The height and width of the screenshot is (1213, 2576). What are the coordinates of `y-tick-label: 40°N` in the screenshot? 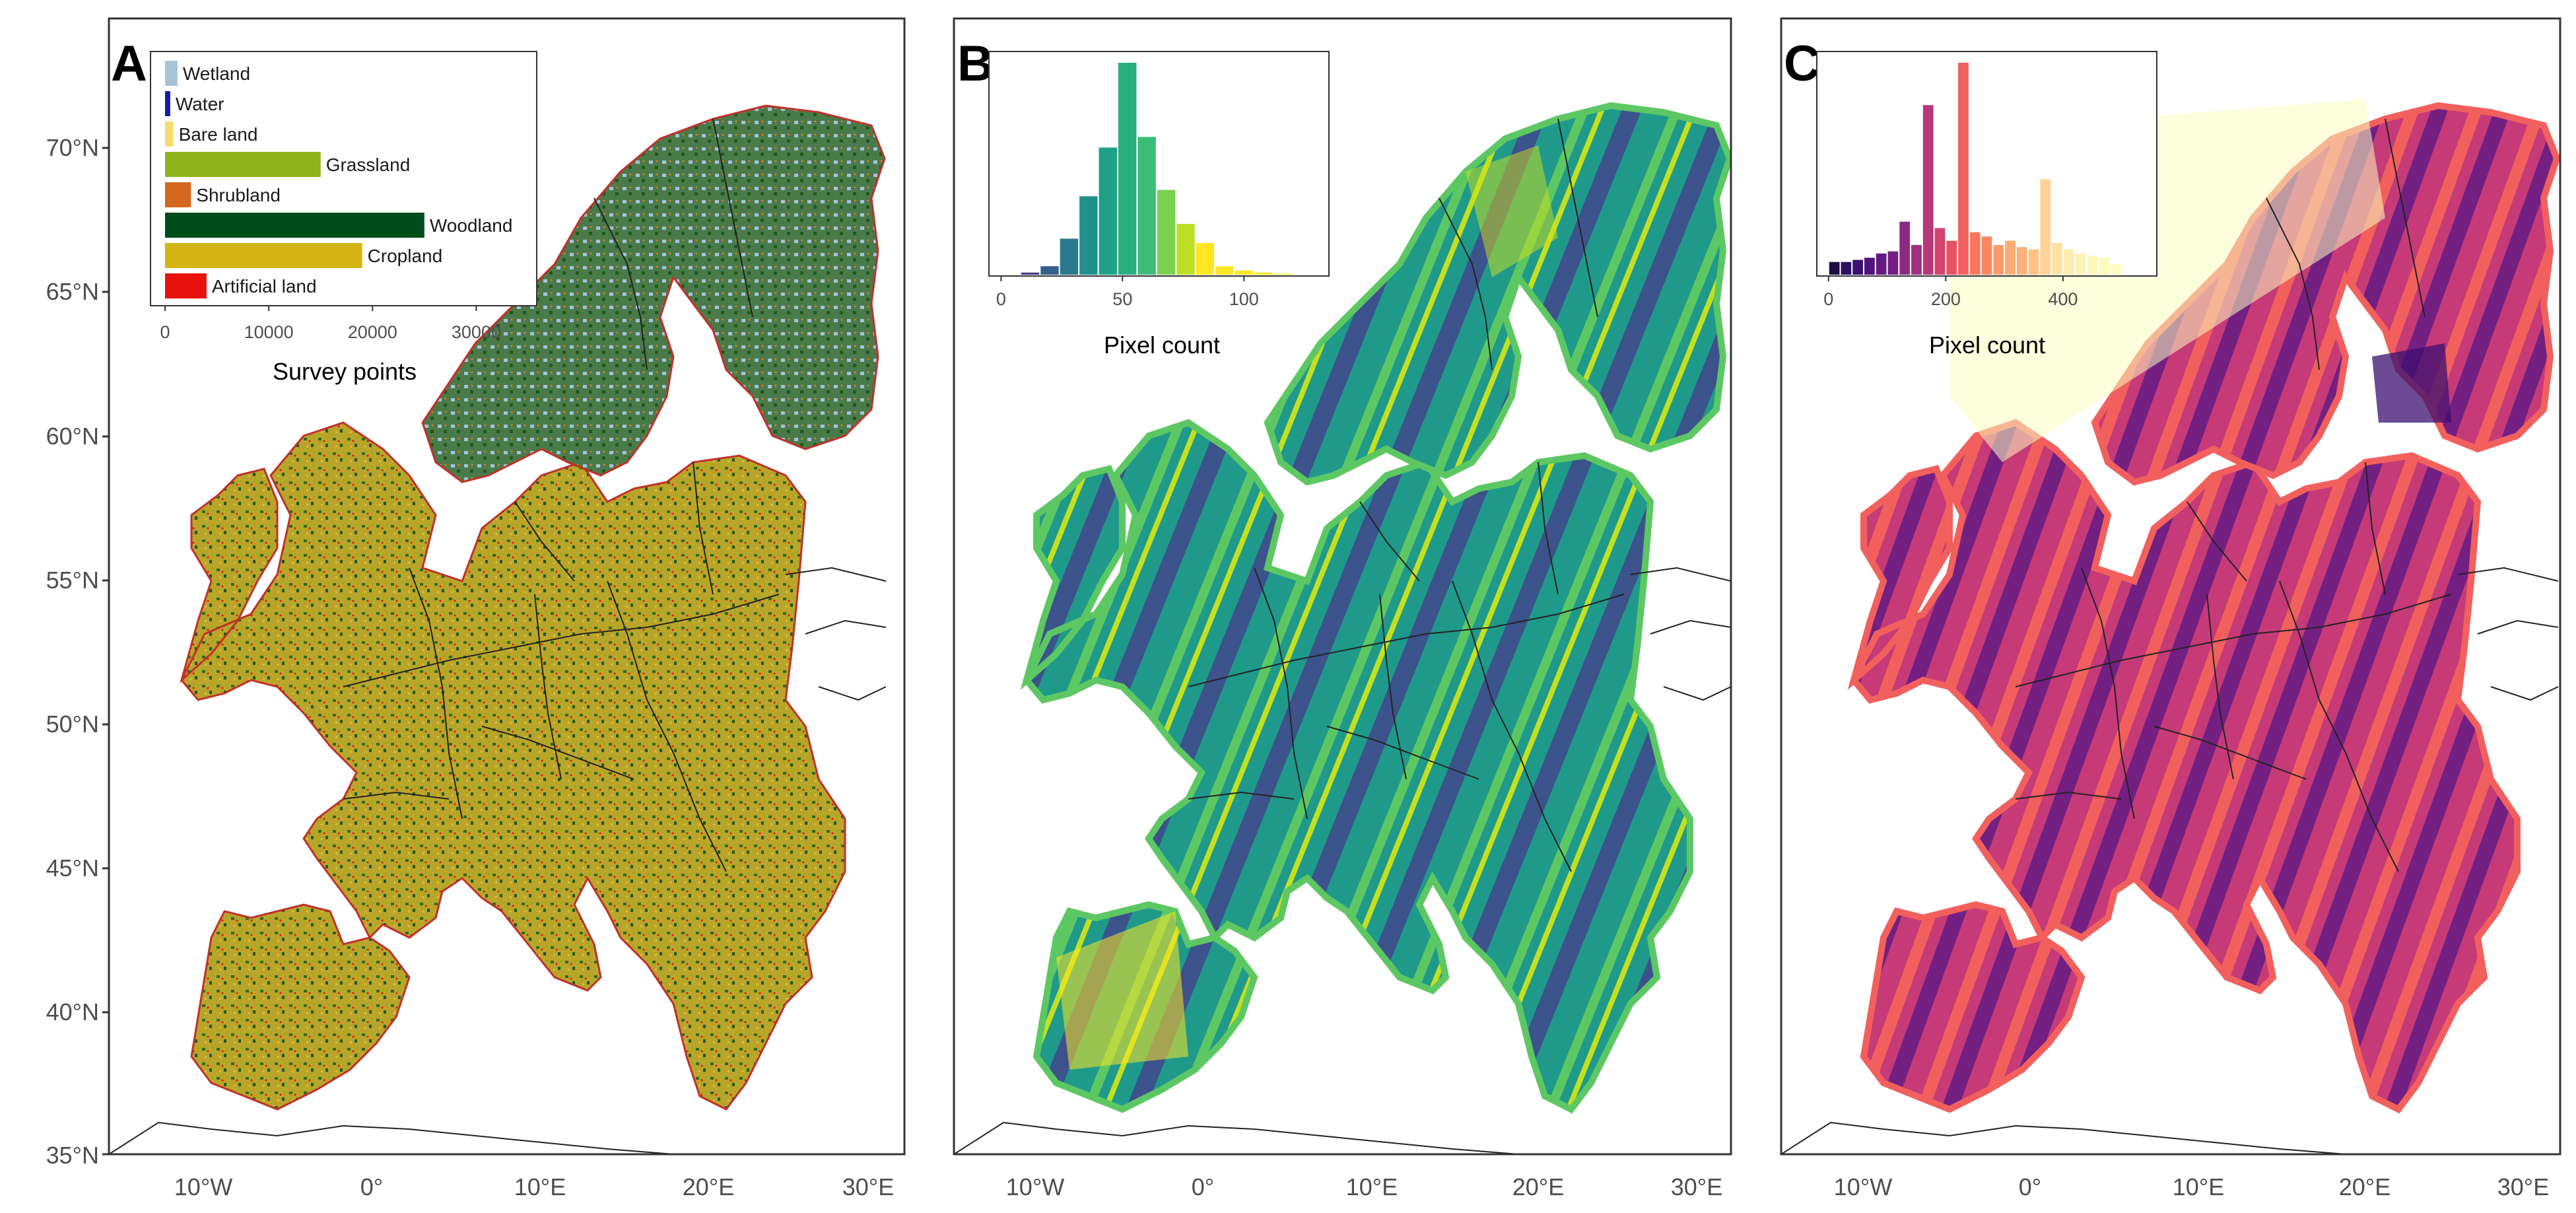 It's located at (72, 1011).